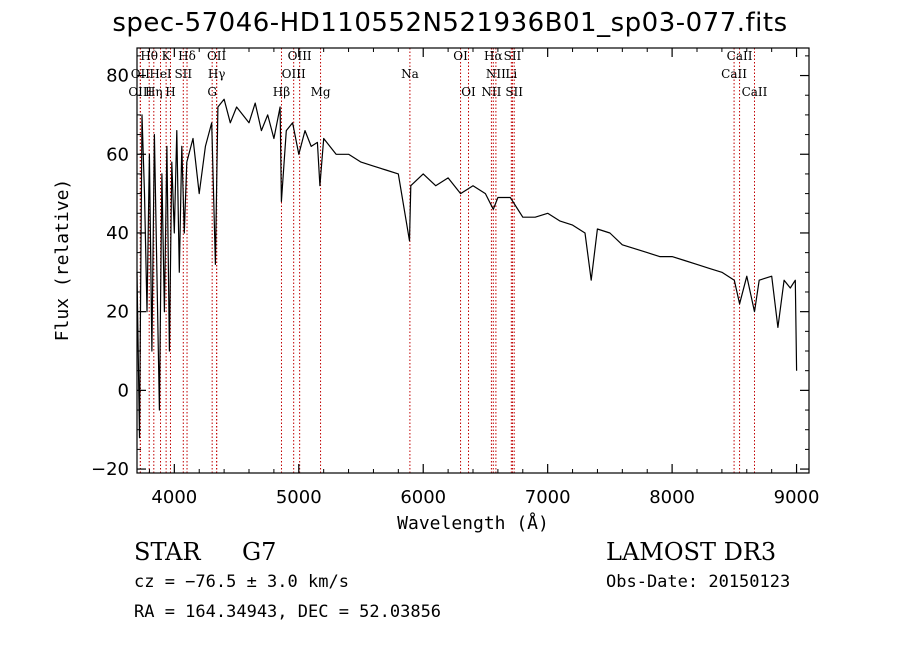 The width and height of the screenshot is (900, 649). Describe the element at coordinates (423, 497) in the screenshot. I see `x-tick-label: 6000` at that location.